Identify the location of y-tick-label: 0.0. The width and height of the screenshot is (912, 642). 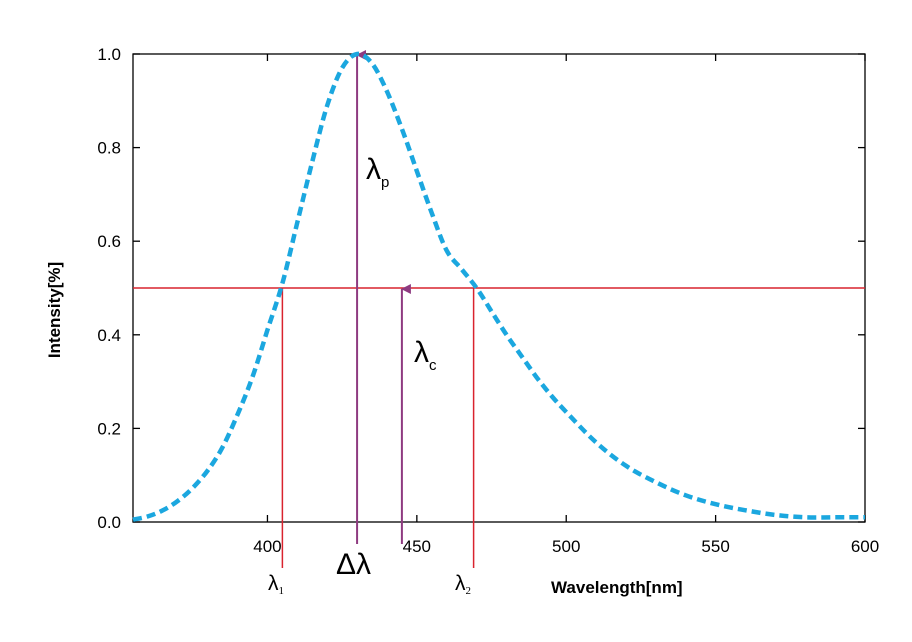
(109, 522).